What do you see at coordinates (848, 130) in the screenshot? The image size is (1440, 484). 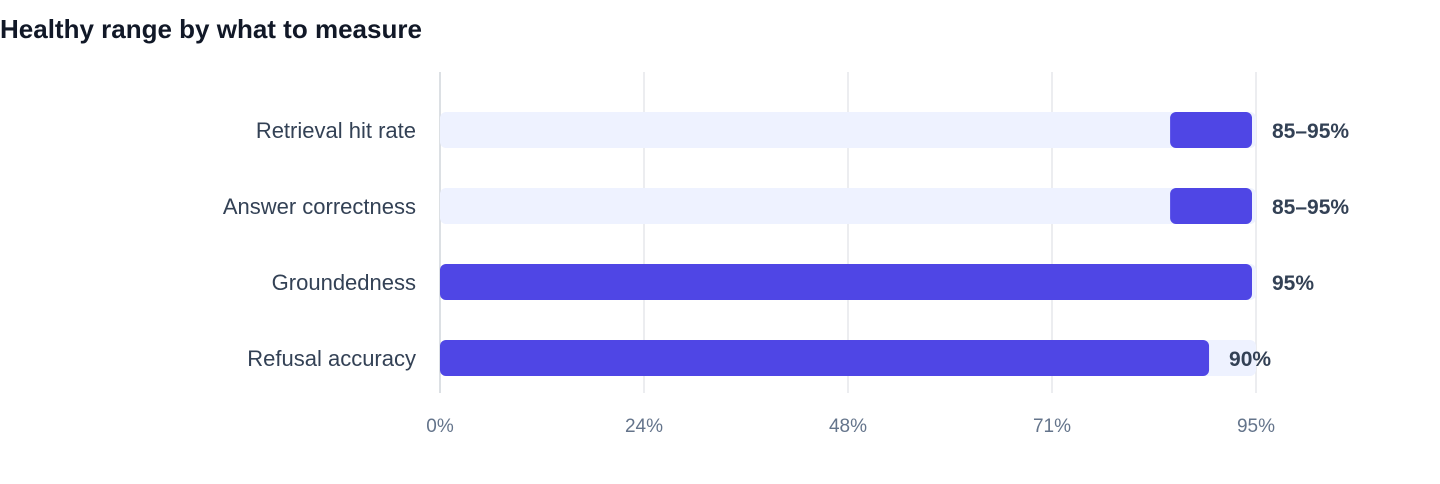 I see `bar-track-retrieval-hit-rate` at bounding box center [848, 130].